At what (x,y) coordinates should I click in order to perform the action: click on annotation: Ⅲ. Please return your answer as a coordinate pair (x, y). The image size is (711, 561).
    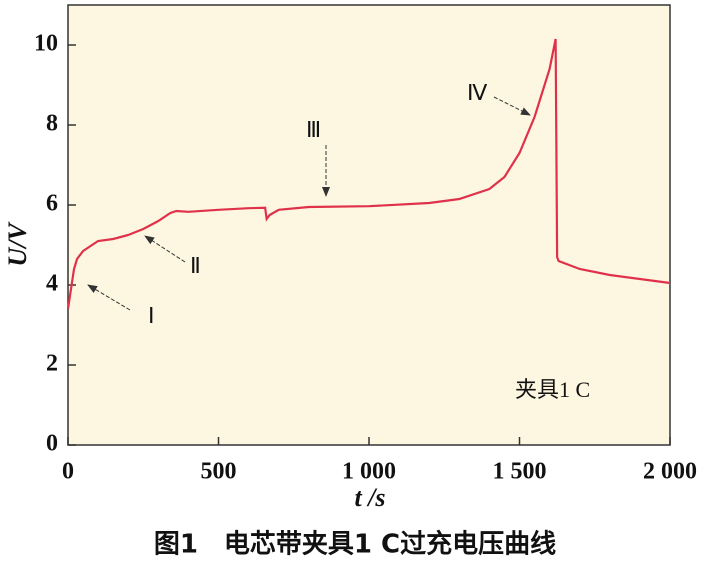
    Looking at the image, I should click on (313, 129).